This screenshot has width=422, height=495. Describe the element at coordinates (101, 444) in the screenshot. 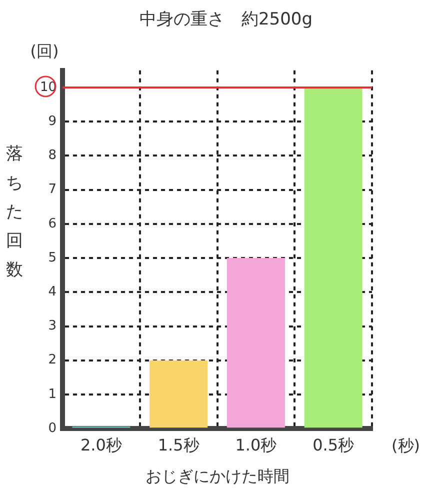

I see `x-tick-label: 2.0秒` at that location.